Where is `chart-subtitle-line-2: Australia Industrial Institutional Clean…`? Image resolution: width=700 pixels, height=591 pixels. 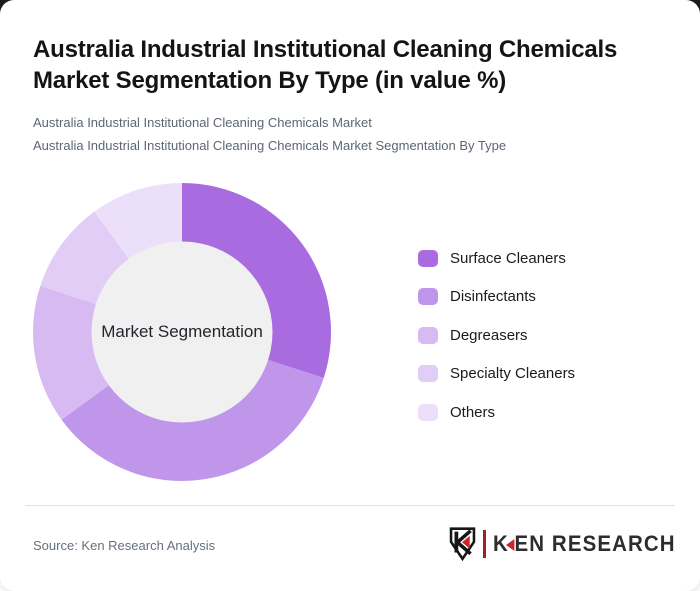 chart-subtitle-line-2: Australia Industrial Institutional Clean… is located at coordinates (270, 145).